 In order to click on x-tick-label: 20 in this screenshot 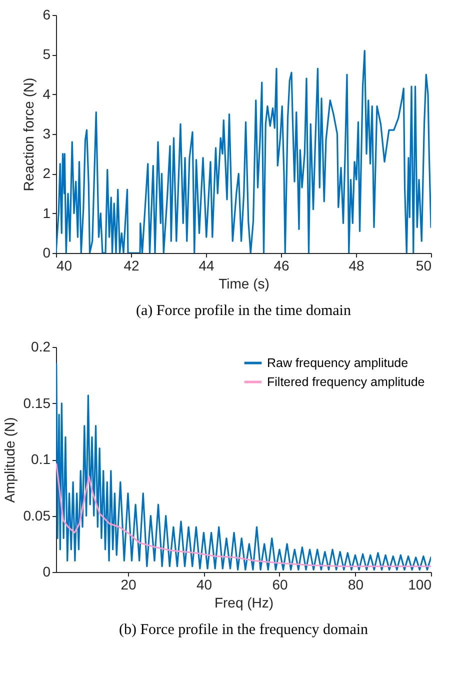, I will do `click(128, 584)`.